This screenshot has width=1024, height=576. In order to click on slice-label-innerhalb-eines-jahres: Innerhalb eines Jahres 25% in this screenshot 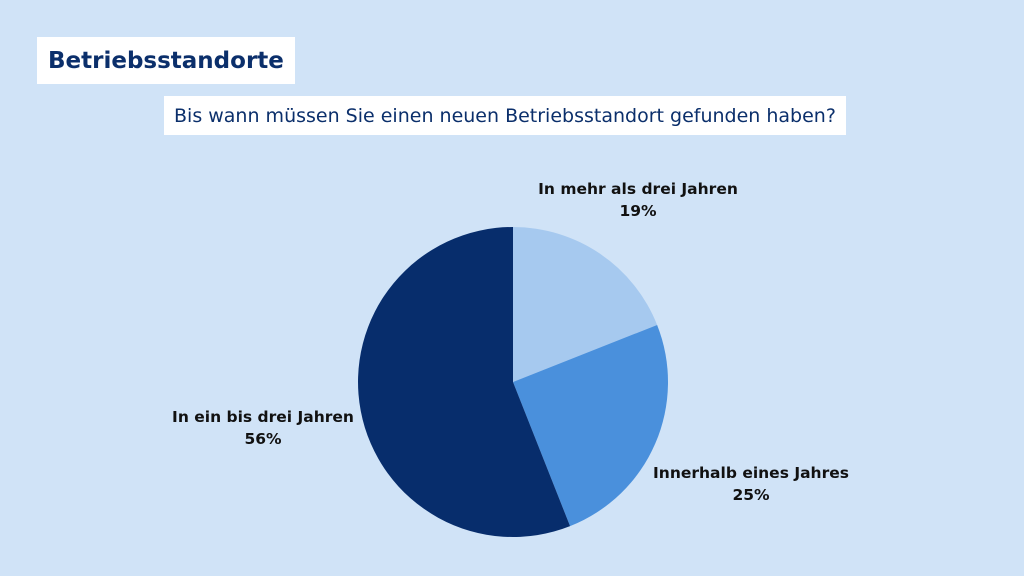, I will do `click(751, 484)`.